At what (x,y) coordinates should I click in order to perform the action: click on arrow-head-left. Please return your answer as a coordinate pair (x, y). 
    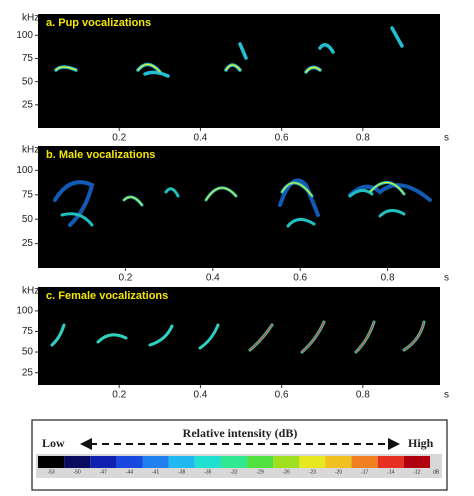
    Looking at the image, I should click on (86, 444).